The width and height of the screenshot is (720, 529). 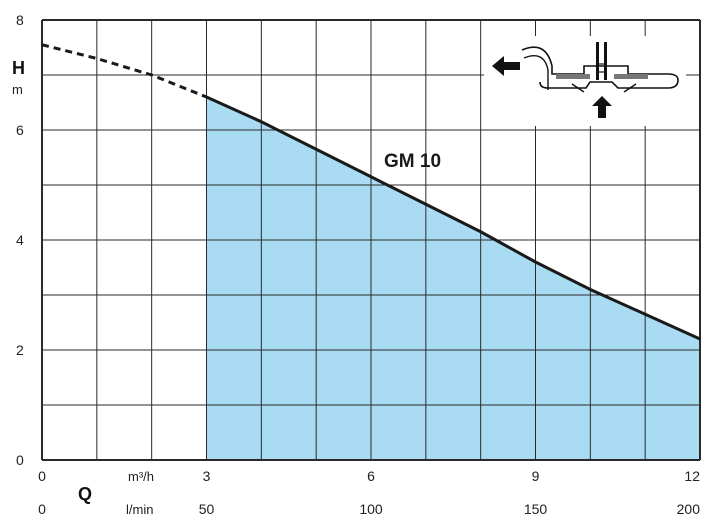 What do you see at coordinates (17, 89) in the screenshot?
I see `y-axis-unit: m` at bounding box center [17, 89].